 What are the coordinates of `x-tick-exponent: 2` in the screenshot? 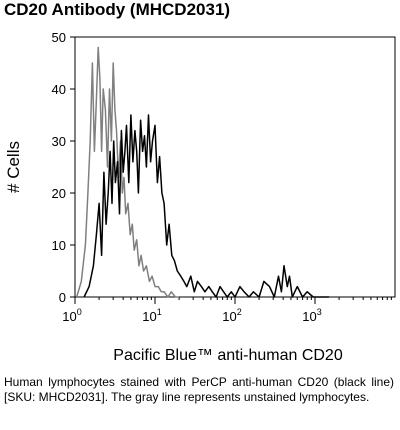 It's located at (239, 312).